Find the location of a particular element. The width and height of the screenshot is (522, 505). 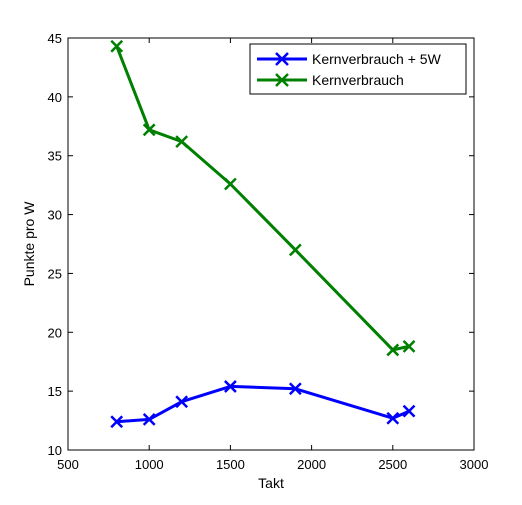

x-axis-title: Takt is located at coordinates (271, 483).